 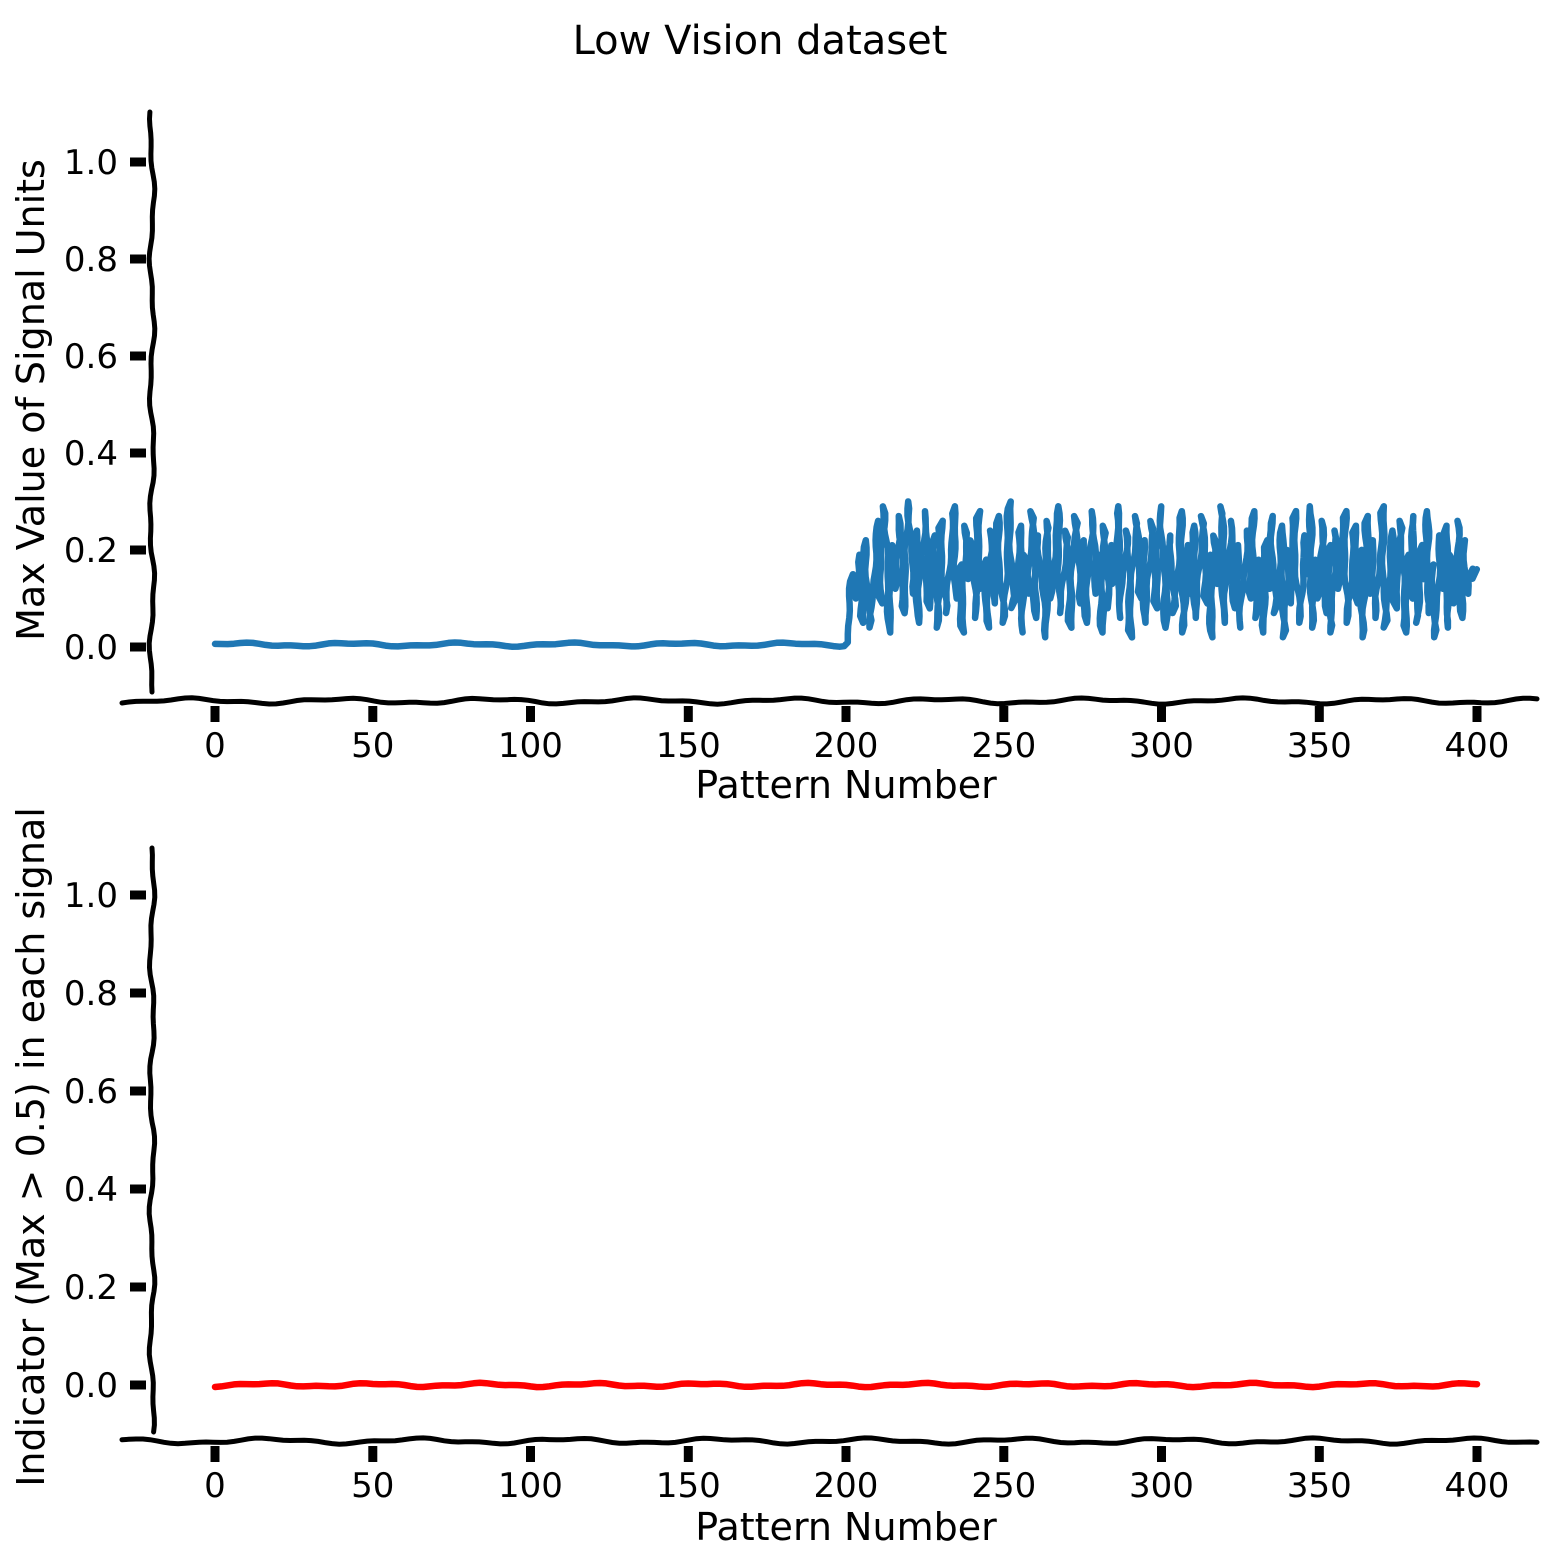 I want to click on series-line-max-signal-value, so click(x=846, y=574).